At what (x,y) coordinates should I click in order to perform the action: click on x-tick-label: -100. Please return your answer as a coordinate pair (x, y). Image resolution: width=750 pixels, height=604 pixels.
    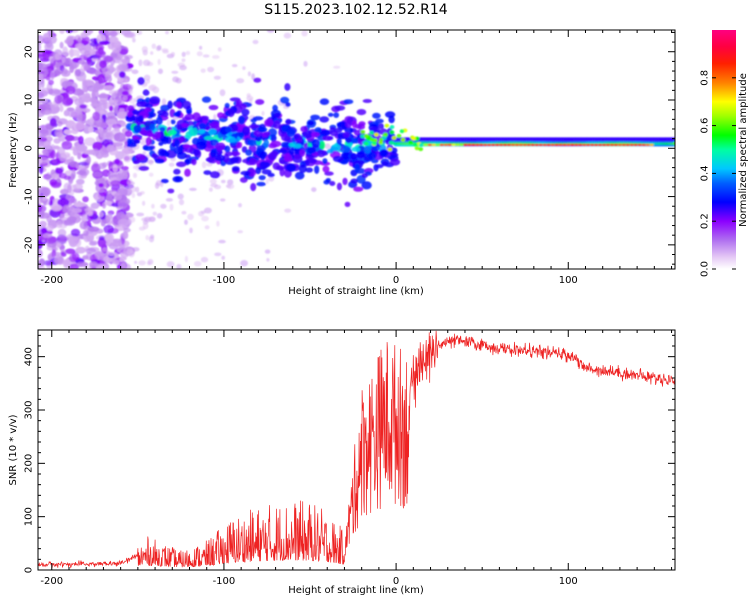
    Looking at the image, I should click on (224, 581).